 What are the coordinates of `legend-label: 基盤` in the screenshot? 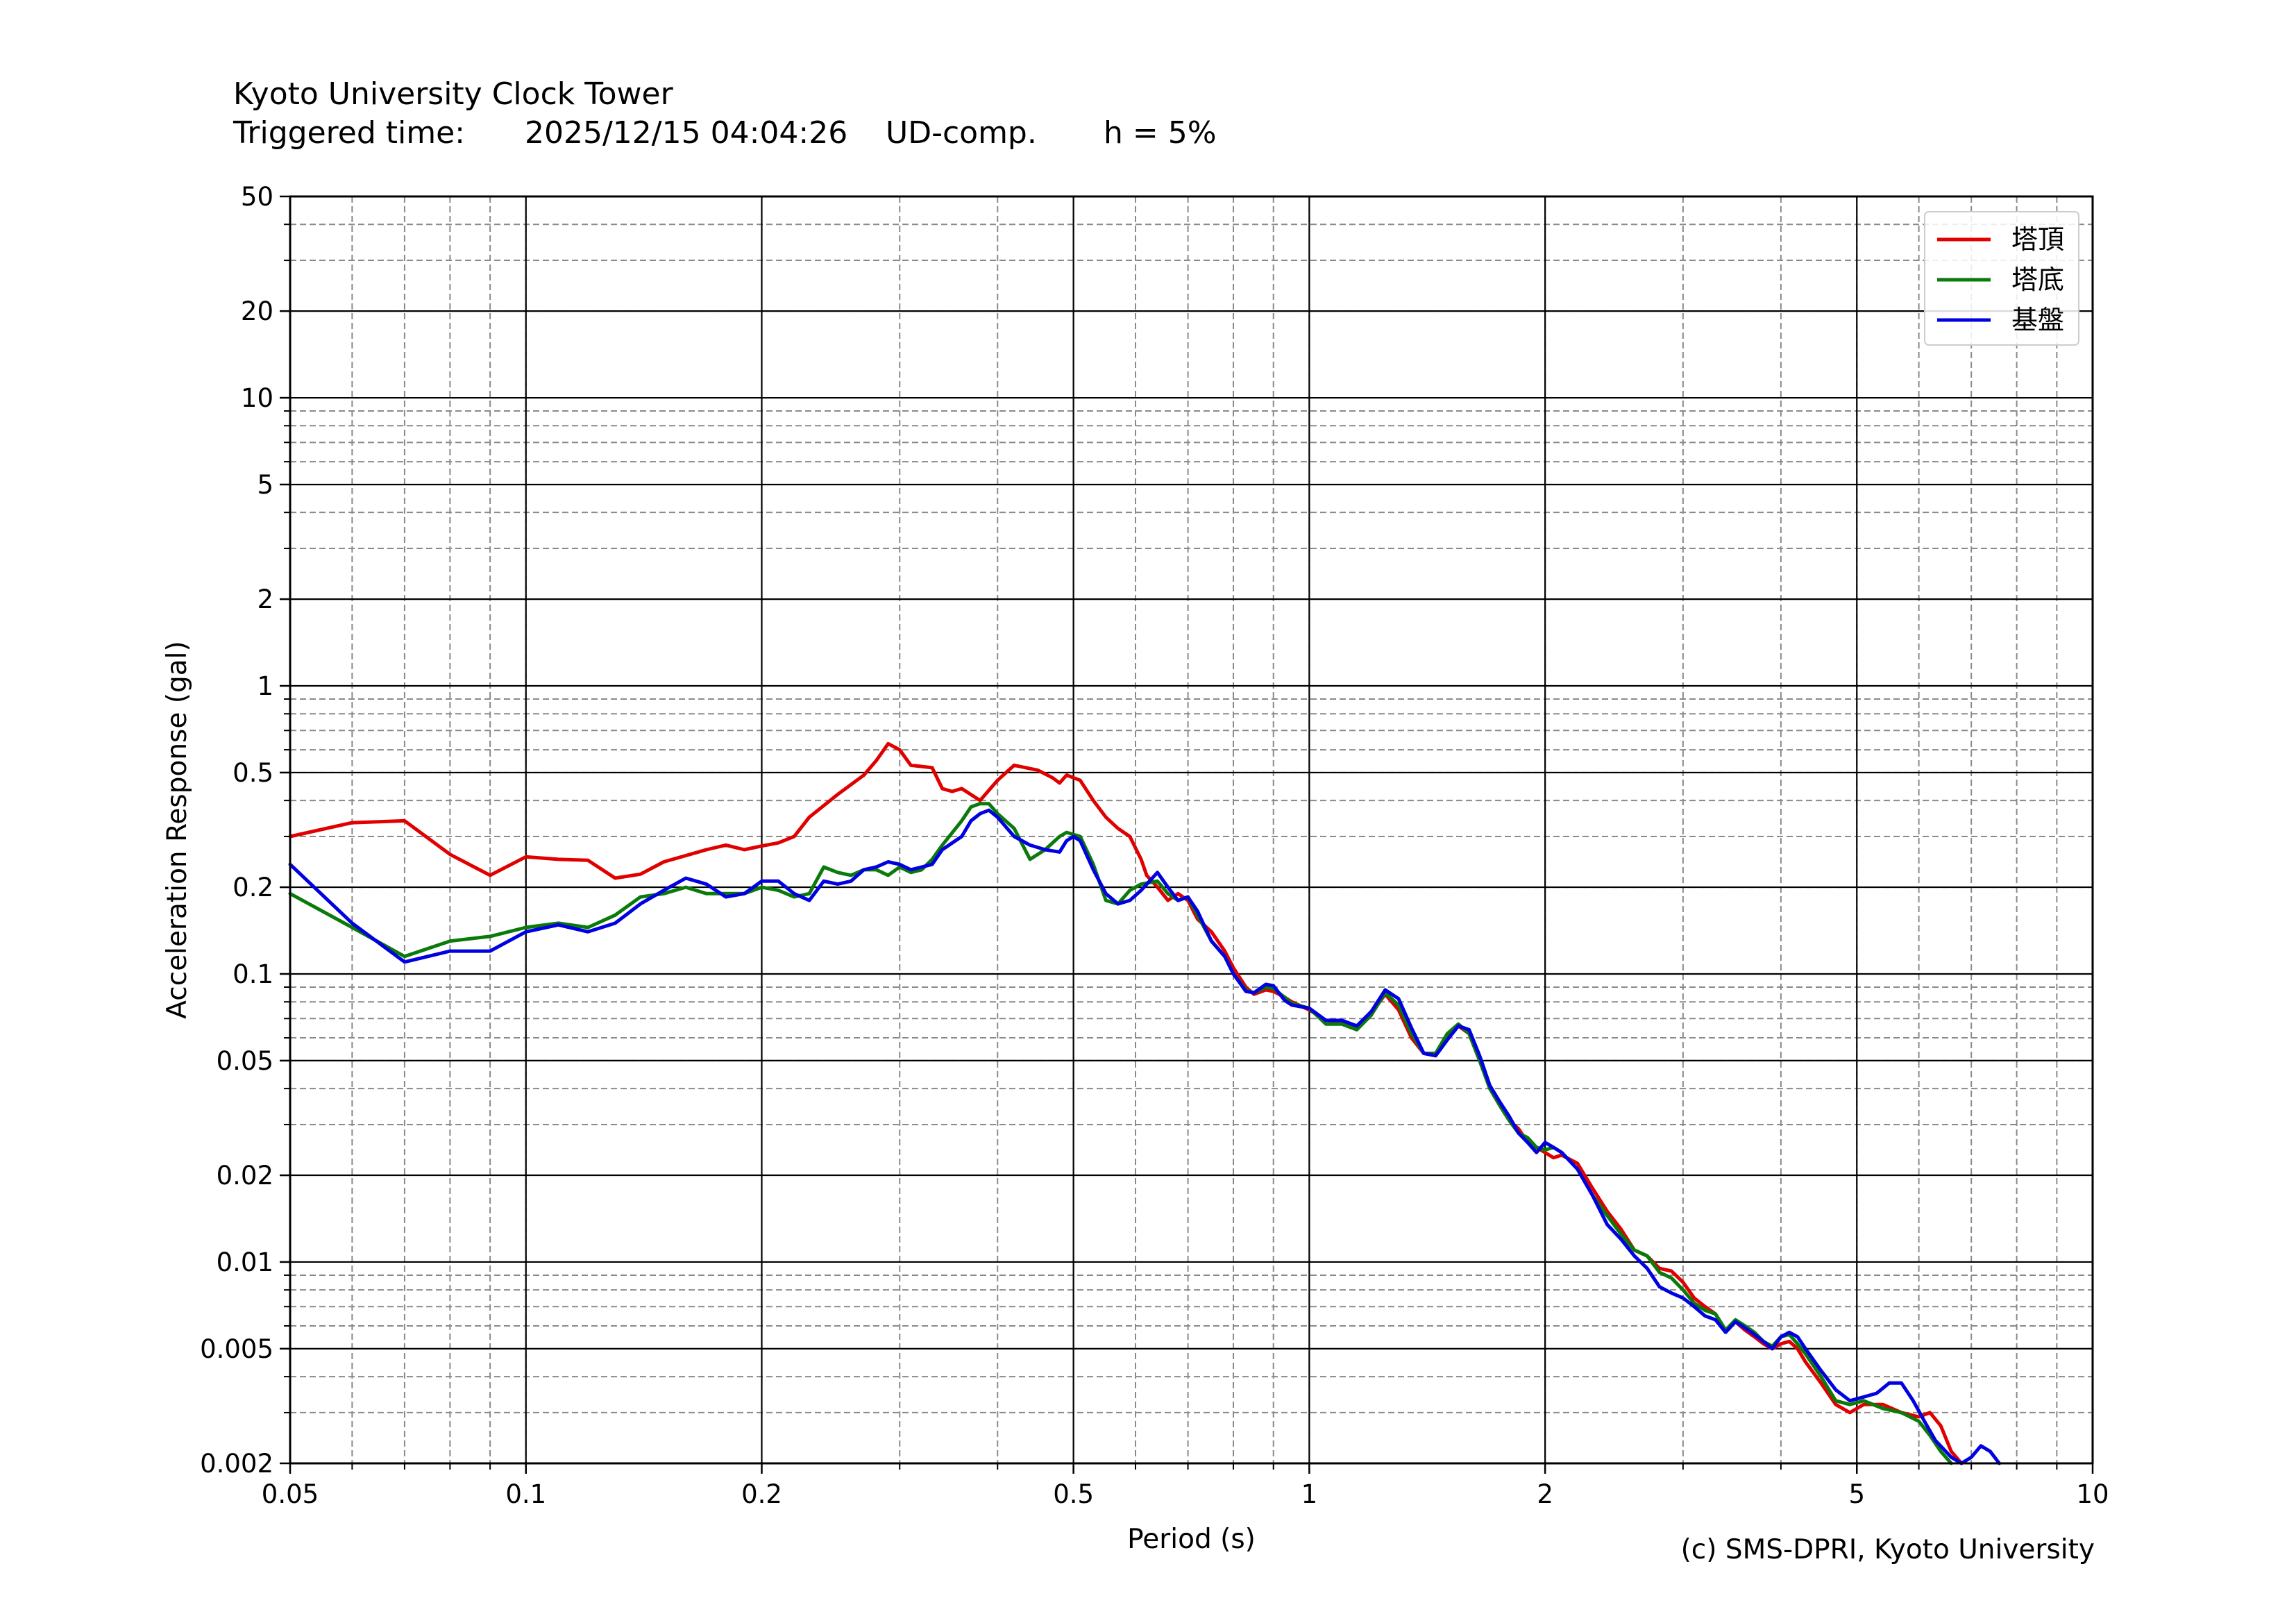 It's located at (2037, 320).